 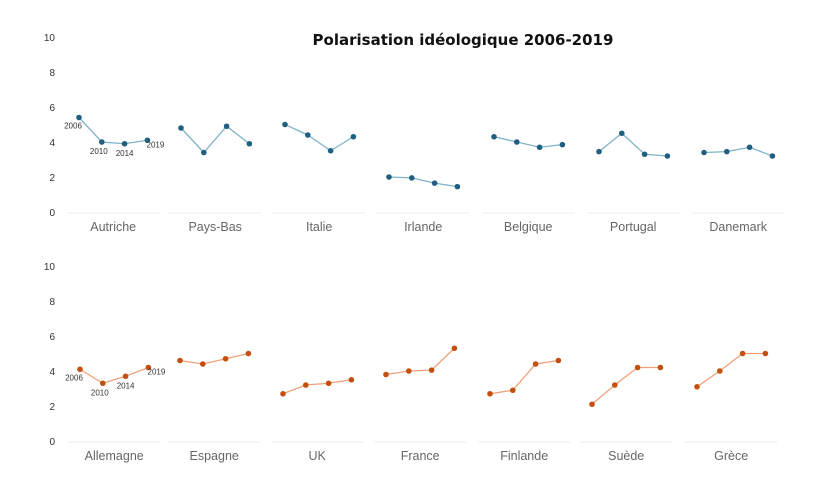 What do you see at coordinates (215, 139) in the screenshot?
I see `series-line-Pays-Bas` at bounding box center [215, 139].